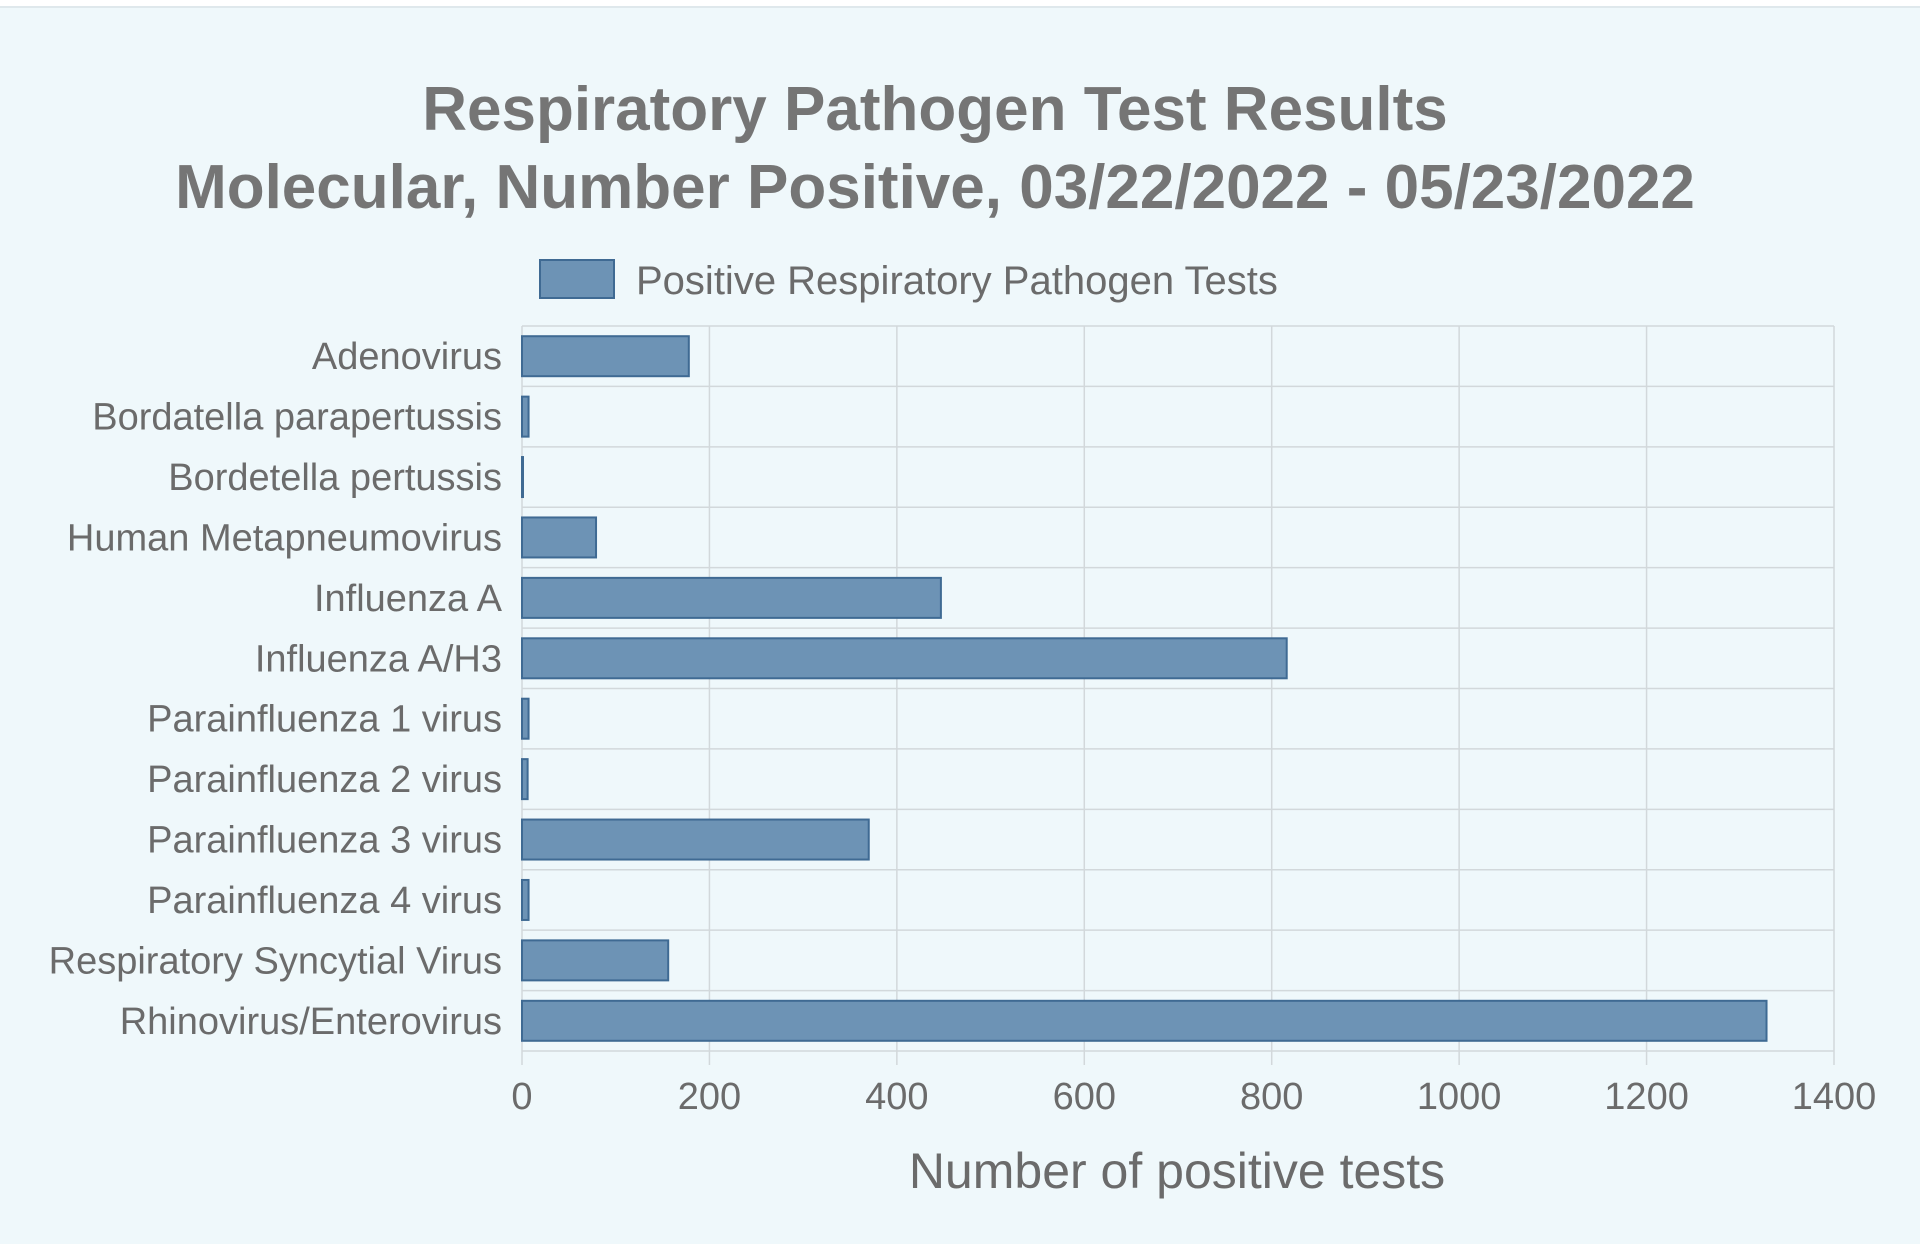 The image size is (1920, 1244). What do you see at coordinates (935, 109) in the screenshot?
I see `chart-title-line-1: Respiratory Pathogen Test Results` at bounding box center [935, 109].